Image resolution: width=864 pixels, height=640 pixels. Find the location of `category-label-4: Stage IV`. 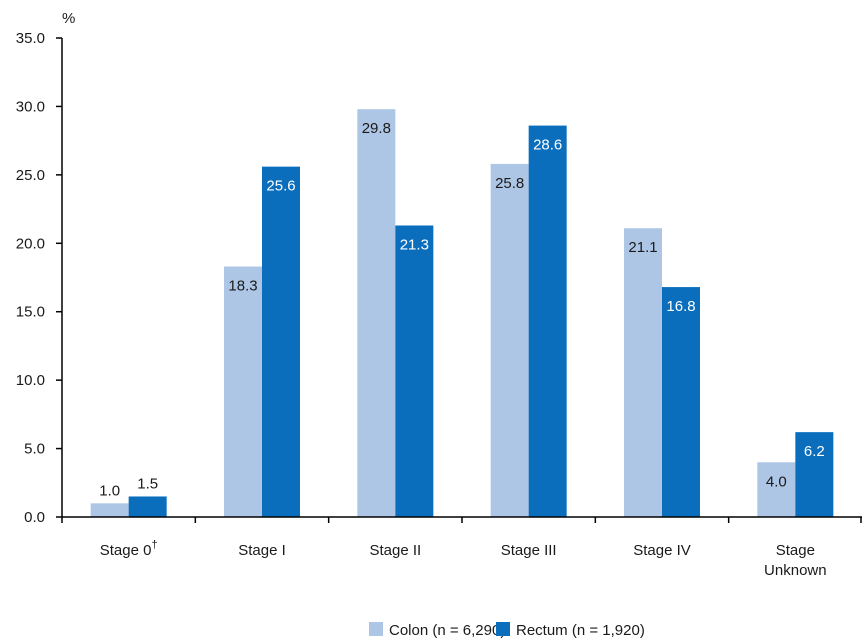

category-label-4: Stage IV is located at coordinates (662, 550).